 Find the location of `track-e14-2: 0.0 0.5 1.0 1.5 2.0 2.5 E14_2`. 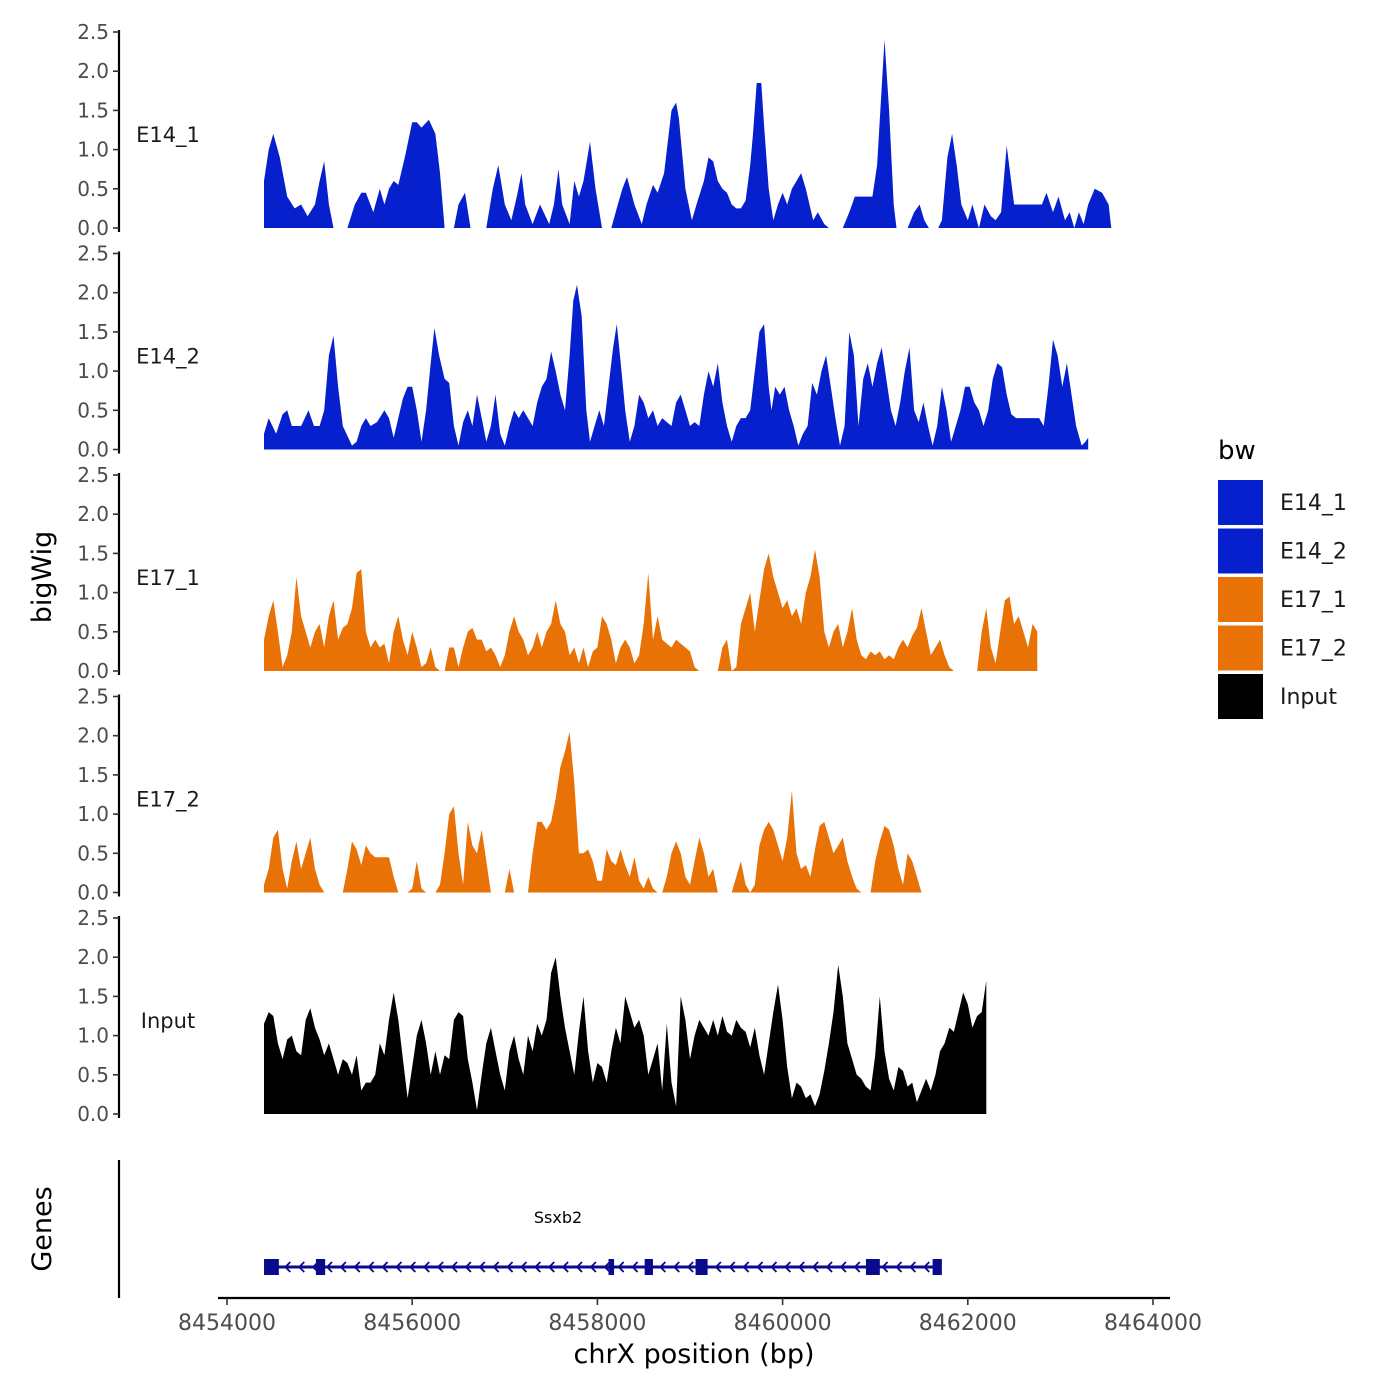

track-e14-2: 0.0 0.5 1.0 1.5 2.0 2.5 E14_2 is located at coordinates (583, 352).